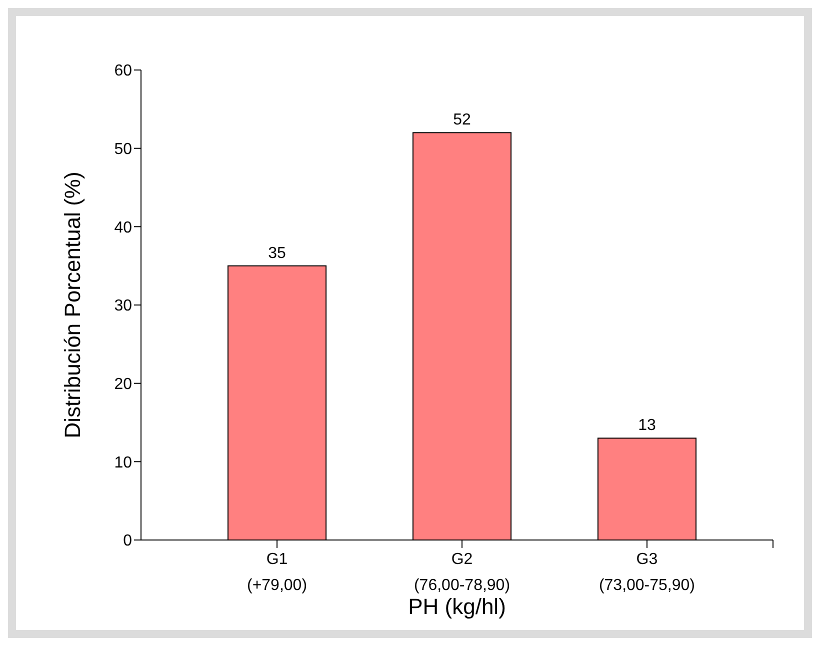 The image size is (820, 646). Describe the element at coordinates (123, 149) in the screenshot. I see `y-tick-label: 50` at that location.